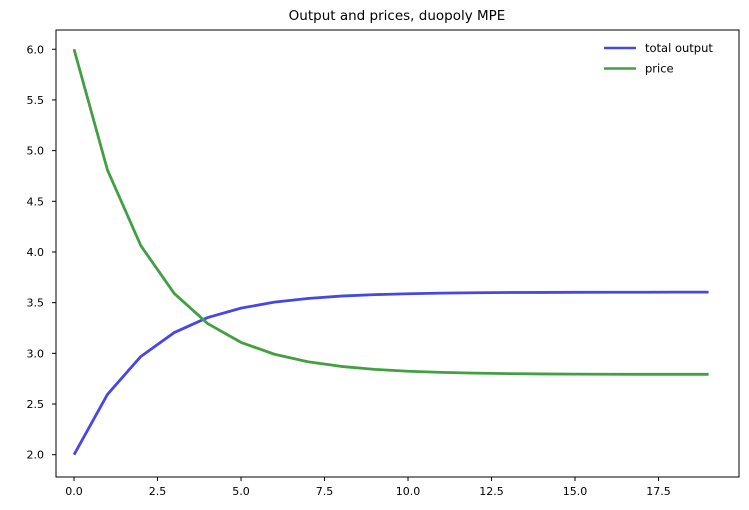  What do you see at coordinates (74, 491) in the screenshot?
I see `x-tick-label: 0.0` at bounding box center [74, 491].